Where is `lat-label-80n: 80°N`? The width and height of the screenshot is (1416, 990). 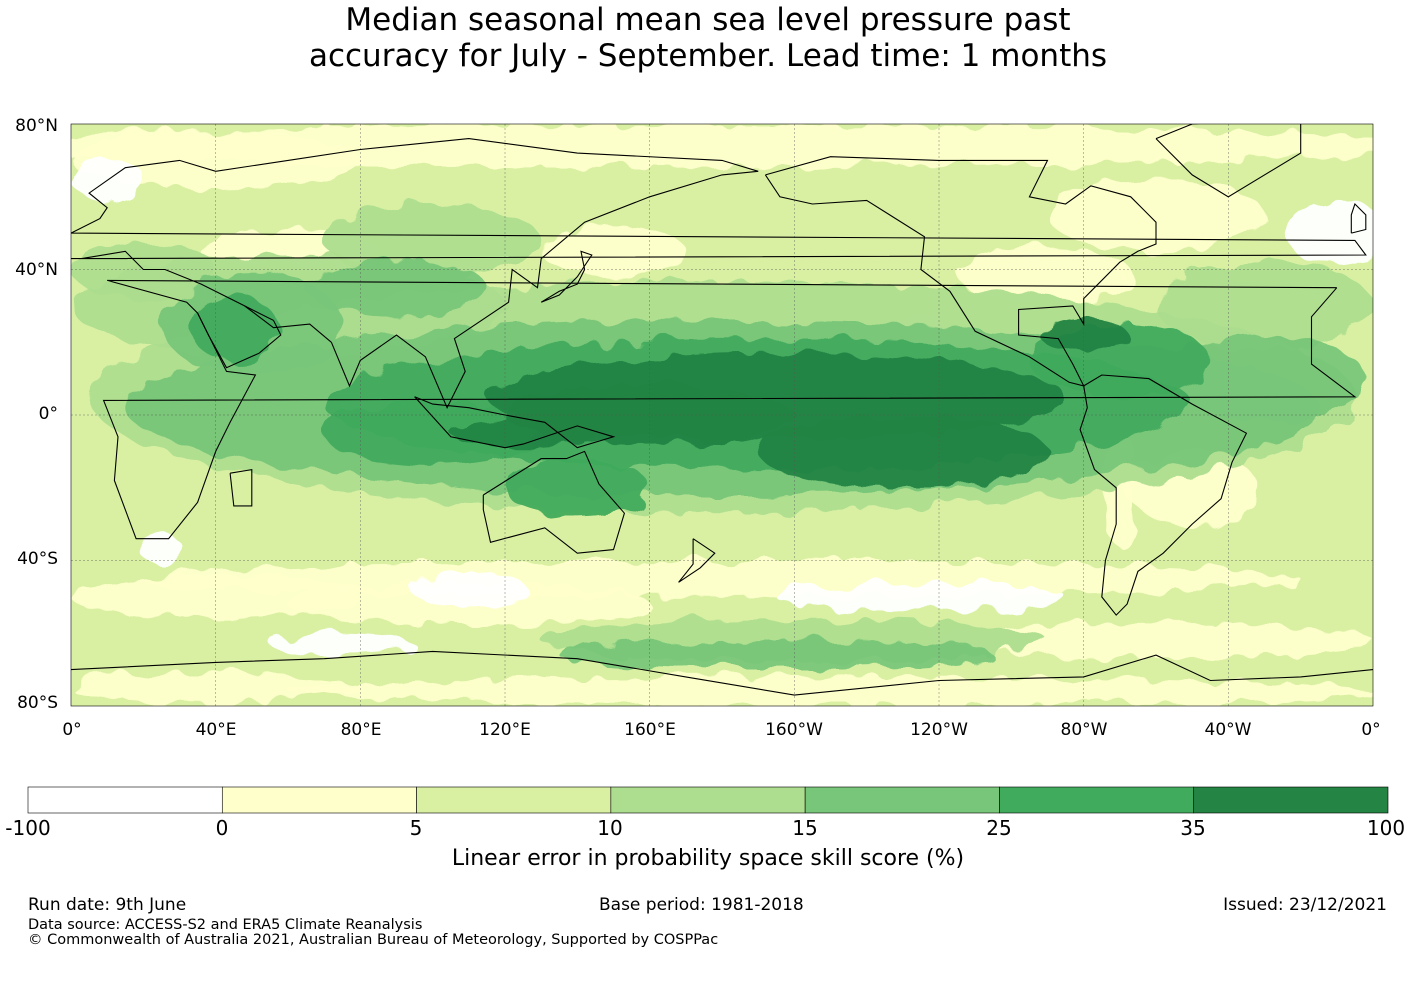
lat-label-80n: 80°N is located at coordinates (36, 126).